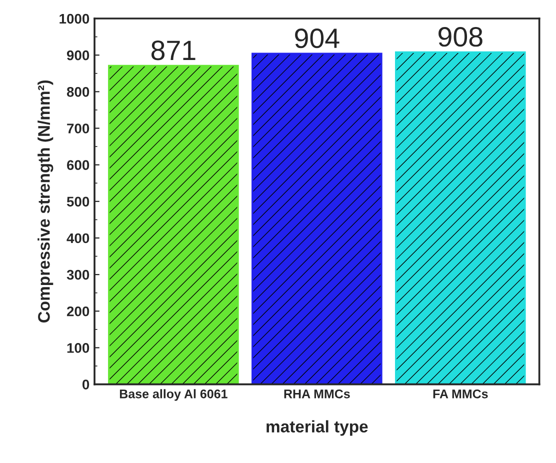  I want to click on y-tick-label: 700, so click(78, 129).